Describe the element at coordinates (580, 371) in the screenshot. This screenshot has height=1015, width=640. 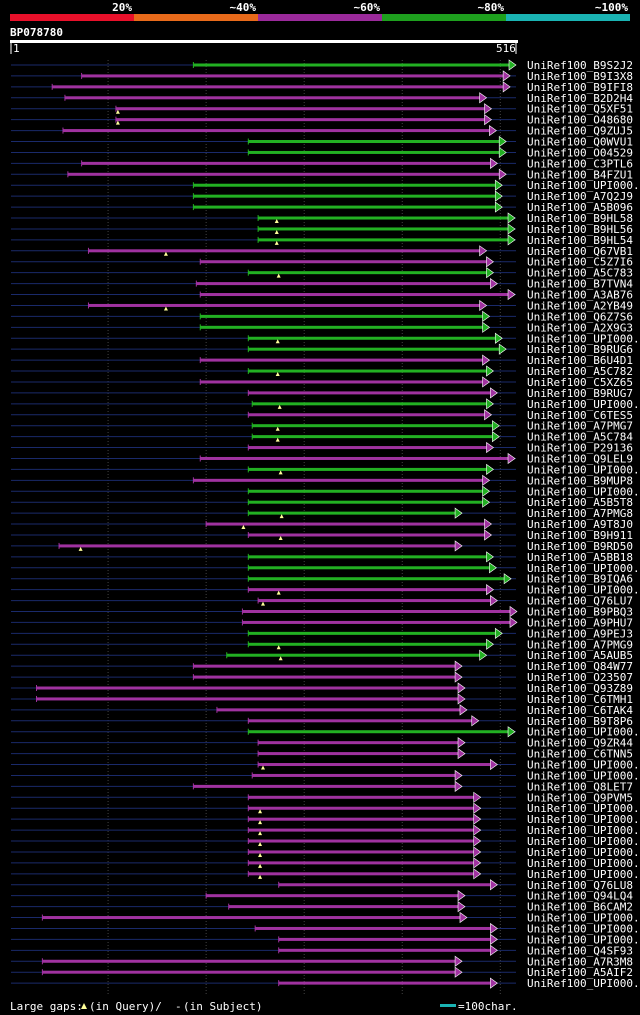
I see `hit-label: UniRef100_A5C782` at that location.